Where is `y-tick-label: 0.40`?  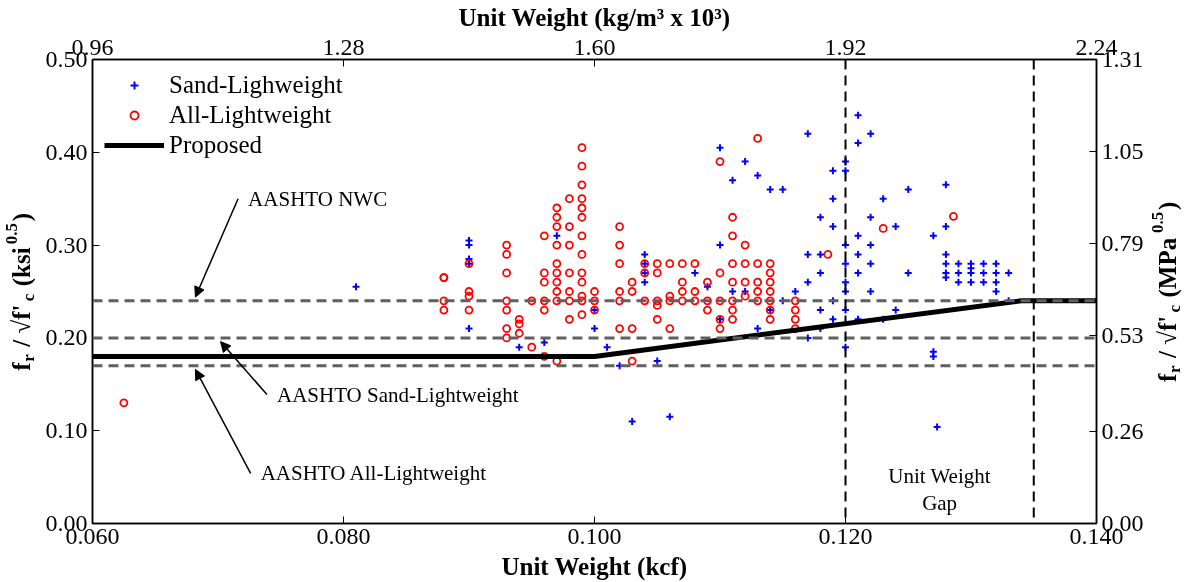 y-tick-label: 0.40 is located at coordinates (66, 151).